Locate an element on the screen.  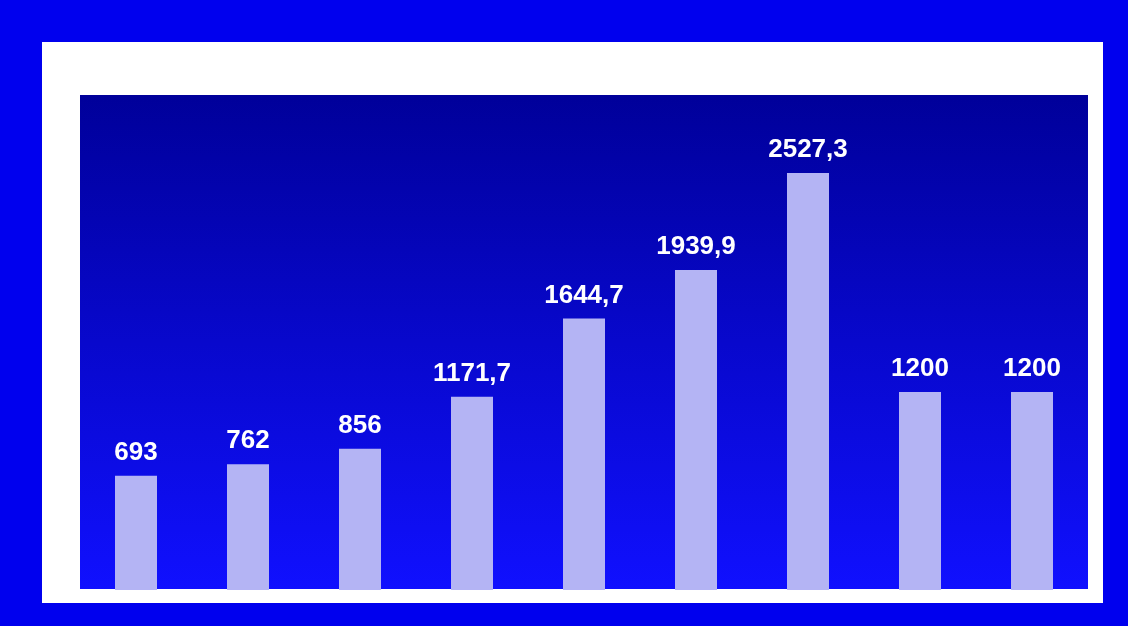
data-label: 1939,9 is located at coordinates (696, 244).